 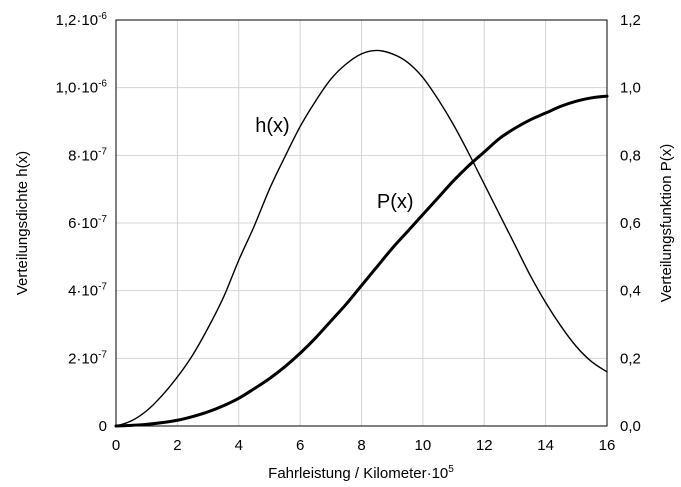 What do you see at coordinates (361, 445) in the screenshot?
I see `x-tick-label: 8` at bounding box center [361, 445].